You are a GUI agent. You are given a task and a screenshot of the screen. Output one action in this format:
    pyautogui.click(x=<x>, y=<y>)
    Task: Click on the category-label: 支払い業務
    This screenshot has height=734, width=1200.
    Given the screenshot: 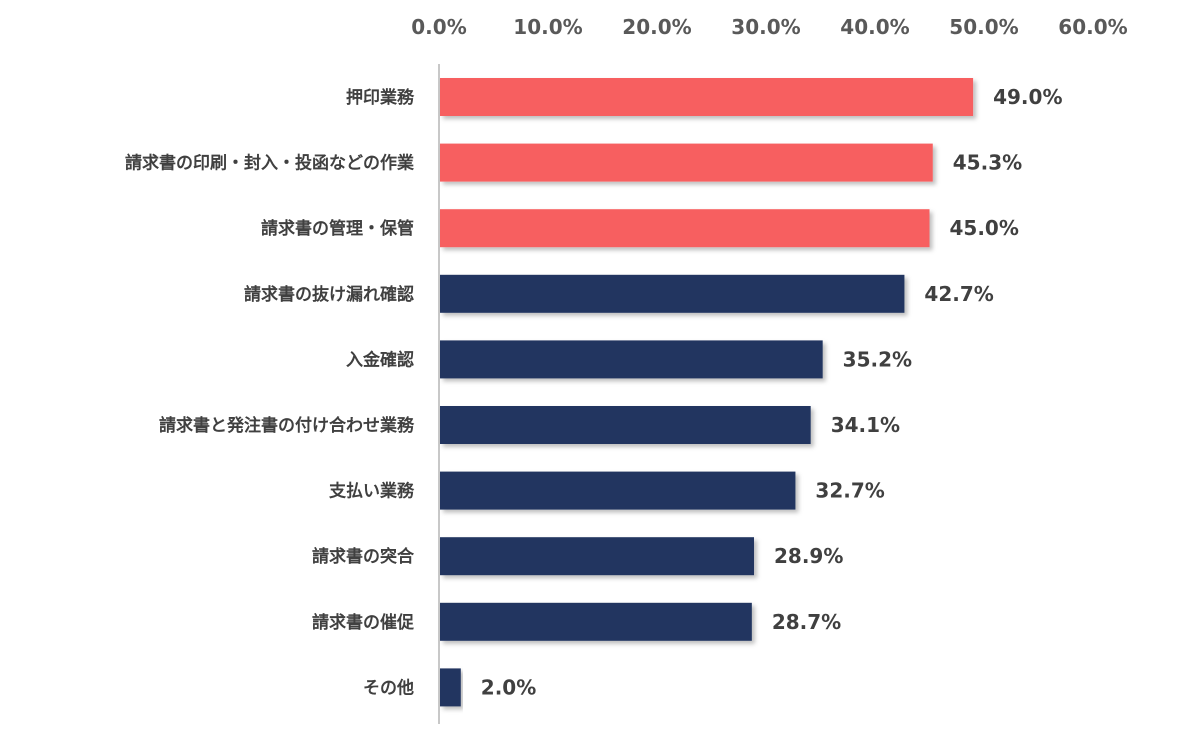 What is the action you would take?
    pyautogui.click(x=372, y=491)
    